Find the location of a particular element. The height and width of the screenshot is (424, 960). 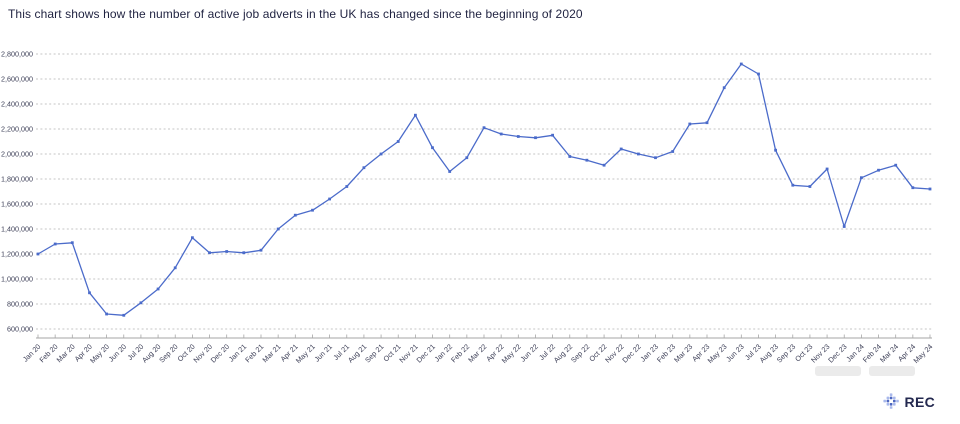

x-tick-label: Dec 22 is located at coordinates (631, 353).